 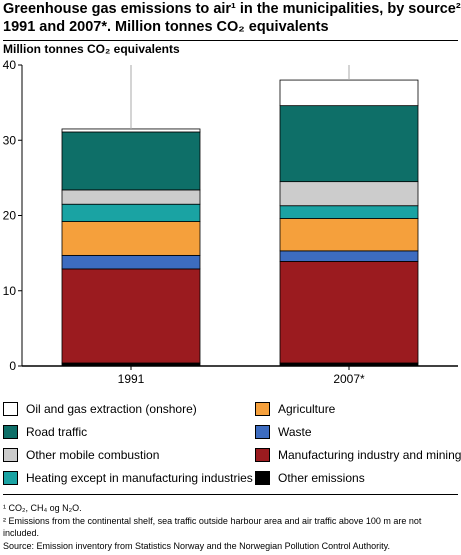 What do you see at coordinates (10, 291) in the screenshot?
I see `y-tick-label: 10` at bounding box center [10, 291].